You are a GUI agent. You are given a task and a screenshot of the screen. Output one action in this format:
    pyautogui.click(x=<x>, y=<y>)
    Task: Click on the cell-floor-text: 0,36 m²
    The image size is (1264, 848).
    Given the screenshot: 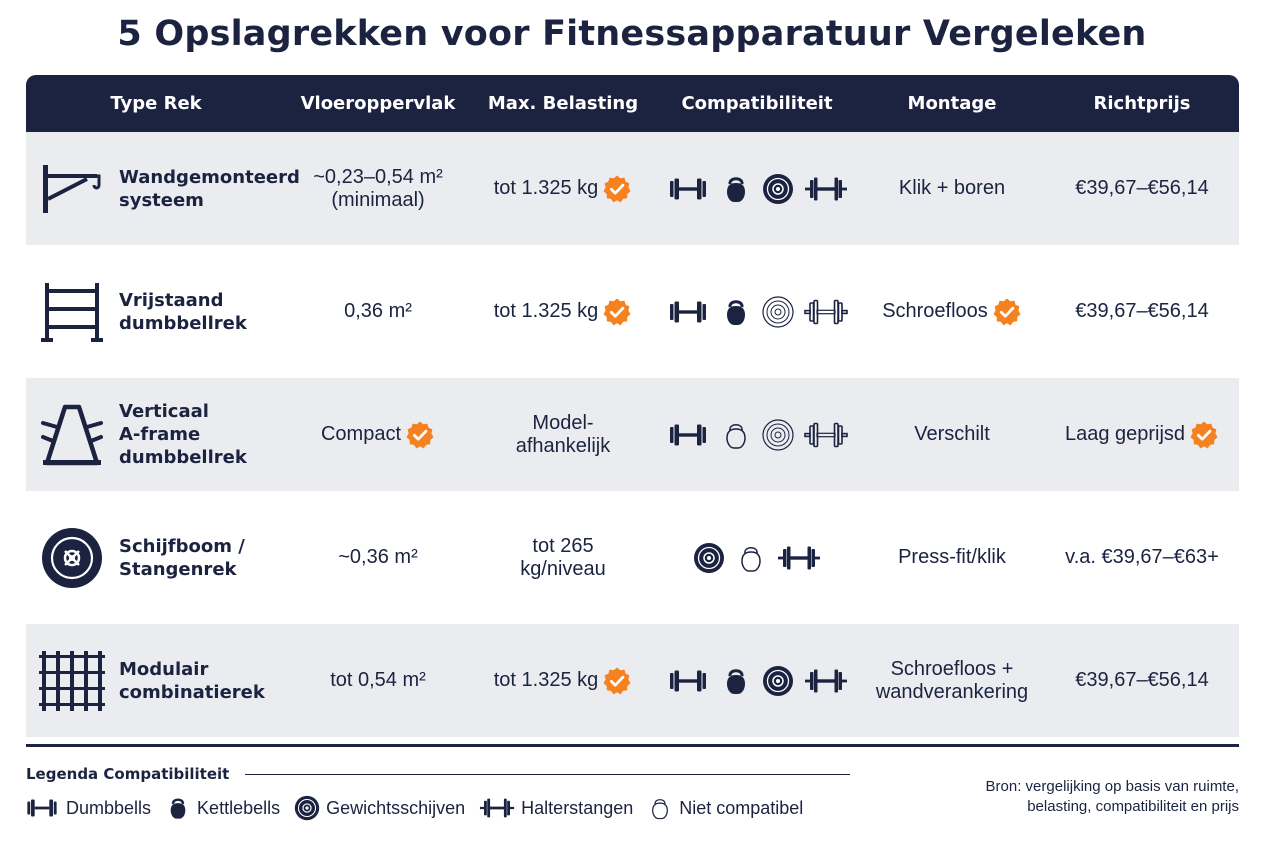 What is the action you would take?
    pyautogui.click(x=378, y=311)
    